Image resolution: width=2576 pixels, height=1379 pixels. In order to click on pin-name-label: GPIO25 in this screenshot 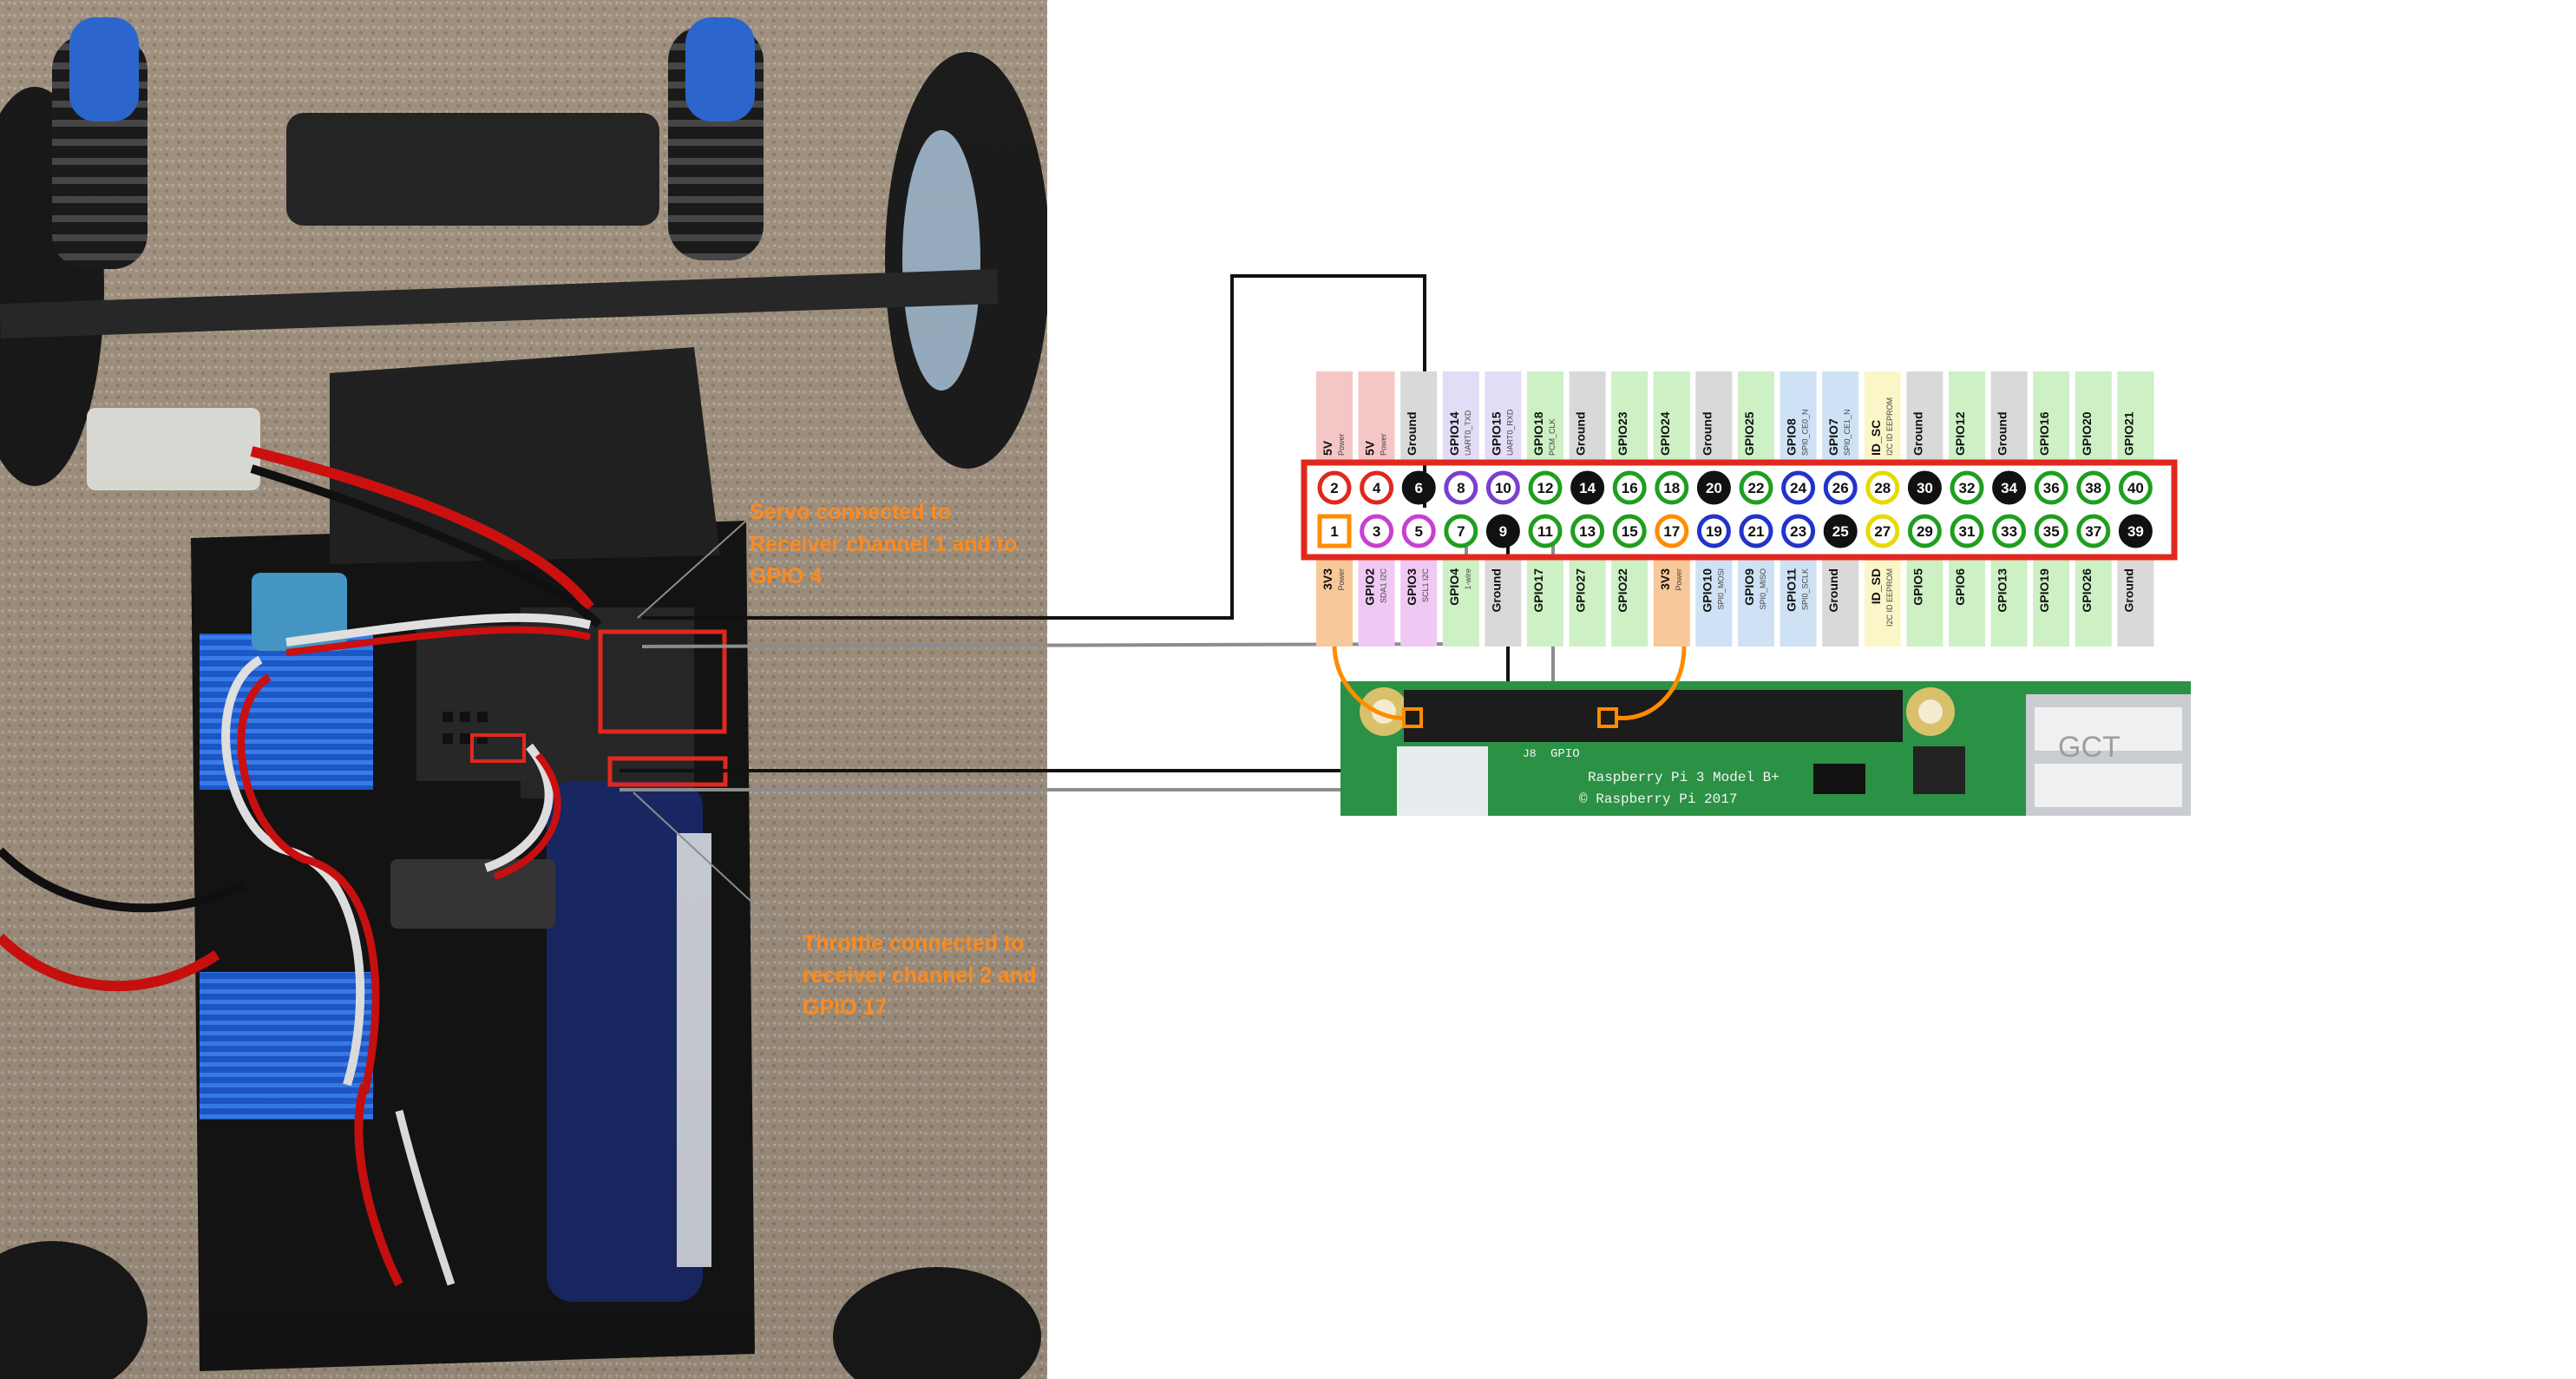, I will do `click(1749, 433)`.